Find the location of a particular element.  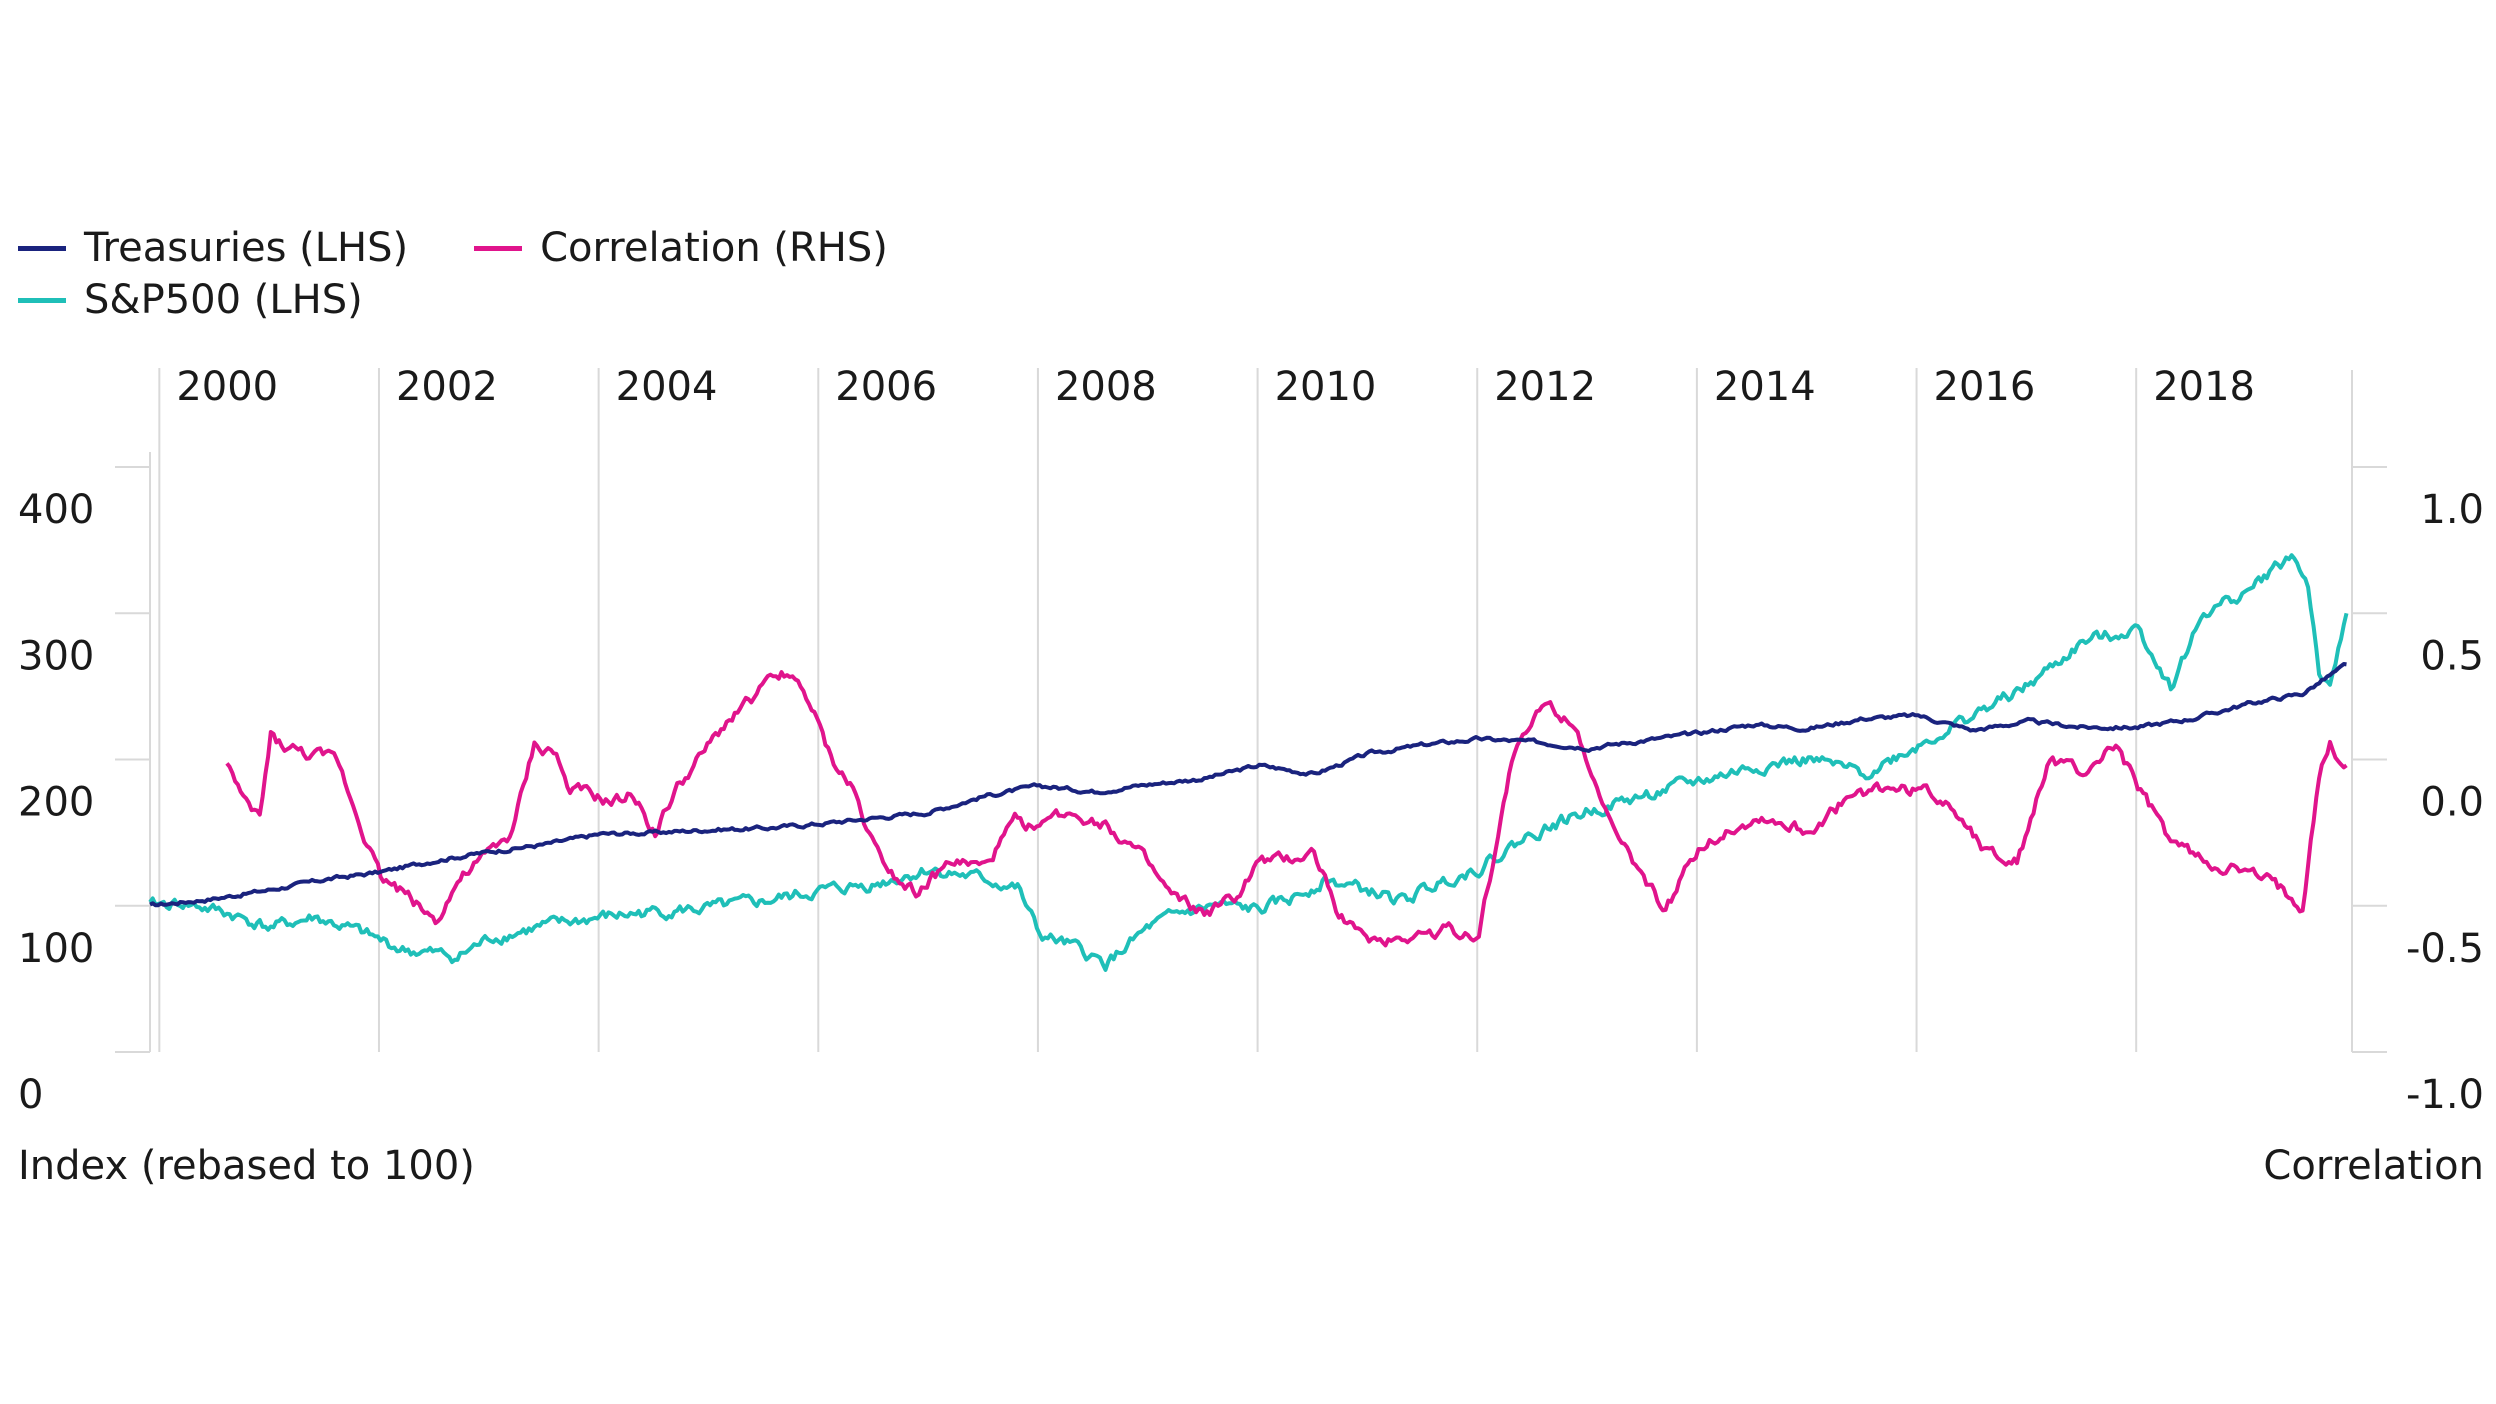

legend-label-treasuries: Treasuries (LHS) is located at coordinates (246, 248).